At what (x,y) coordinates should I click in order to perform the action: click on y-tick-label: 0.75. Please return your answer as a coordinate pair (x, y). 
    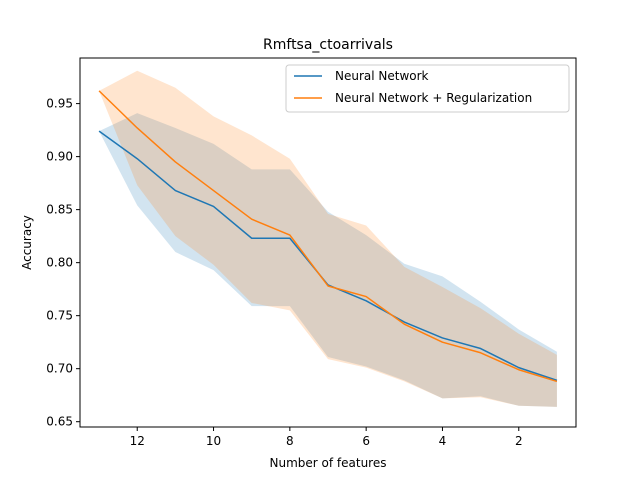
    Looking at the image, I should click on (59, 316).